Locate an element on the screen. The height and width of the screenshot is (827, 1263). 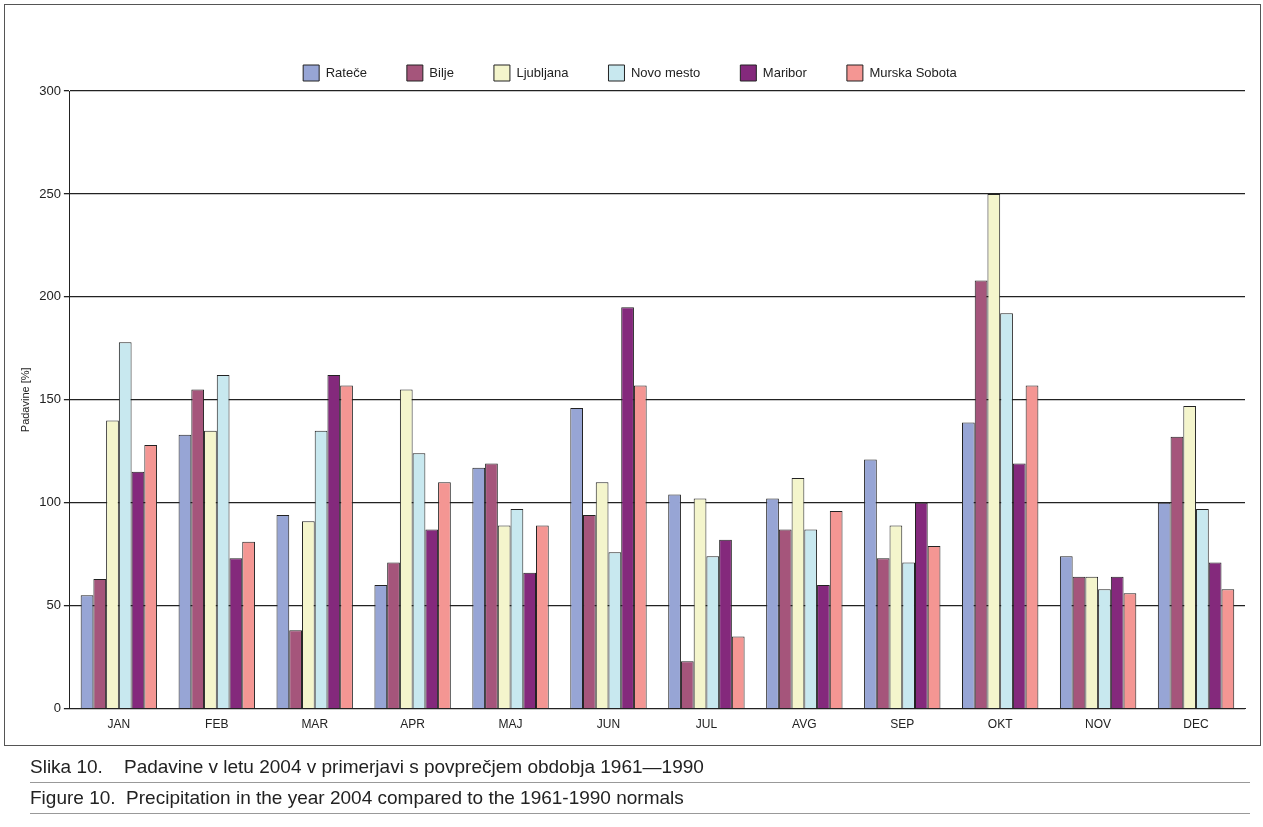
y-tick-label: 250 is located at coordinates (50, 193).